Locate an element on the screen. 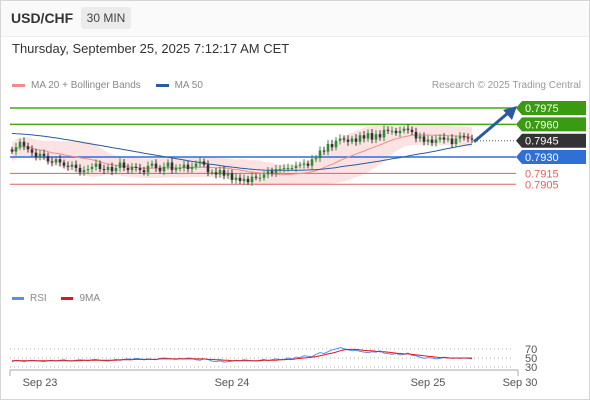 The height and width of the screenshot is (400, 590). currency-pair: USD/CHF is located at coordinates (42, 18).